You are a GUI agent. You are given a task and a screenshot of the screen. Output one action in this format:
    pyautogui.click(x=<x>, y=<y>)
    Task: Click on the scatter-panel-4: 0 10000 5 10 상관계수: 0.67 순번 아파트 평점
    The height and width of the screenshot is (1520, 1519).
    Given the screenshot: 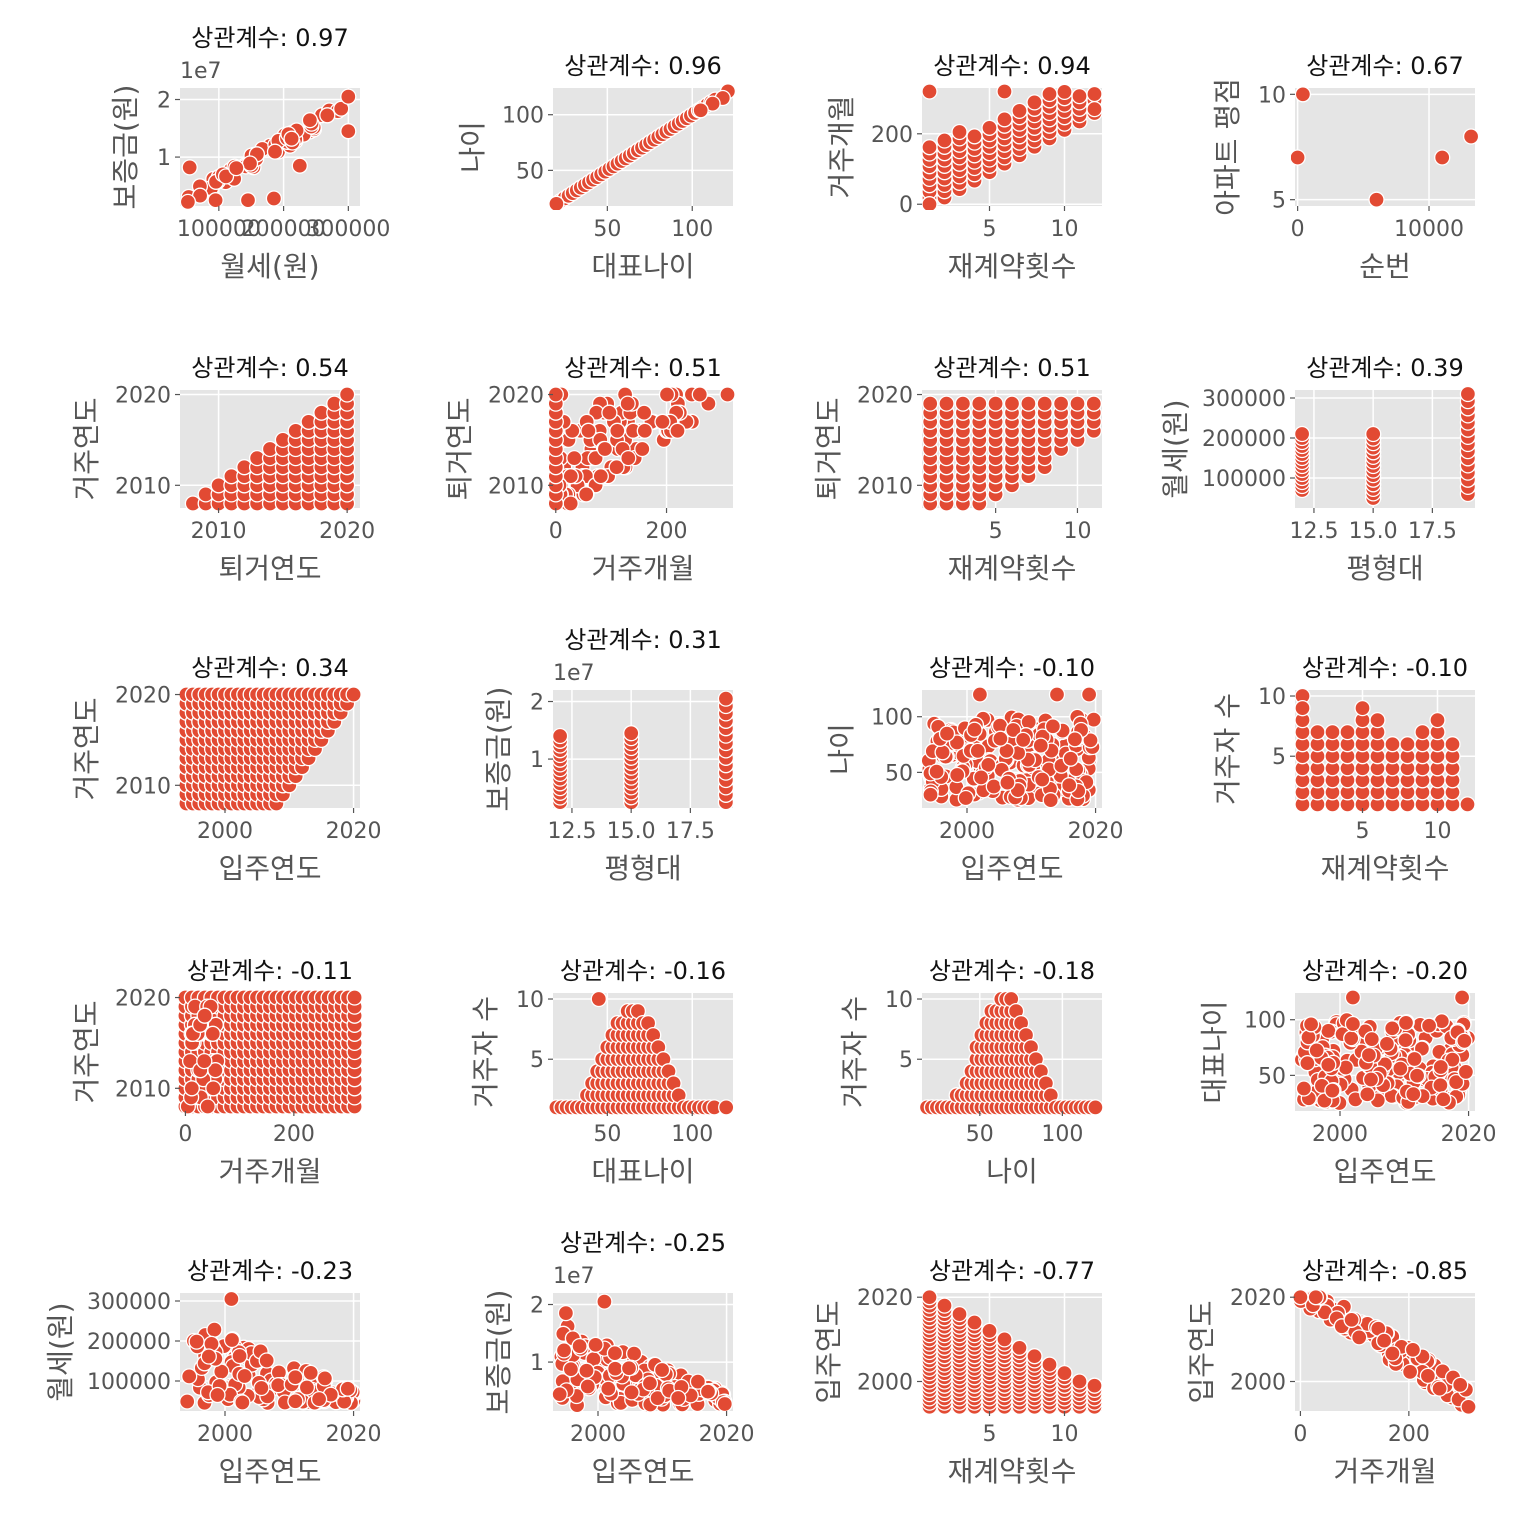 What is the action you would take?
    pyautogui.click(x=1345, y=167)
    